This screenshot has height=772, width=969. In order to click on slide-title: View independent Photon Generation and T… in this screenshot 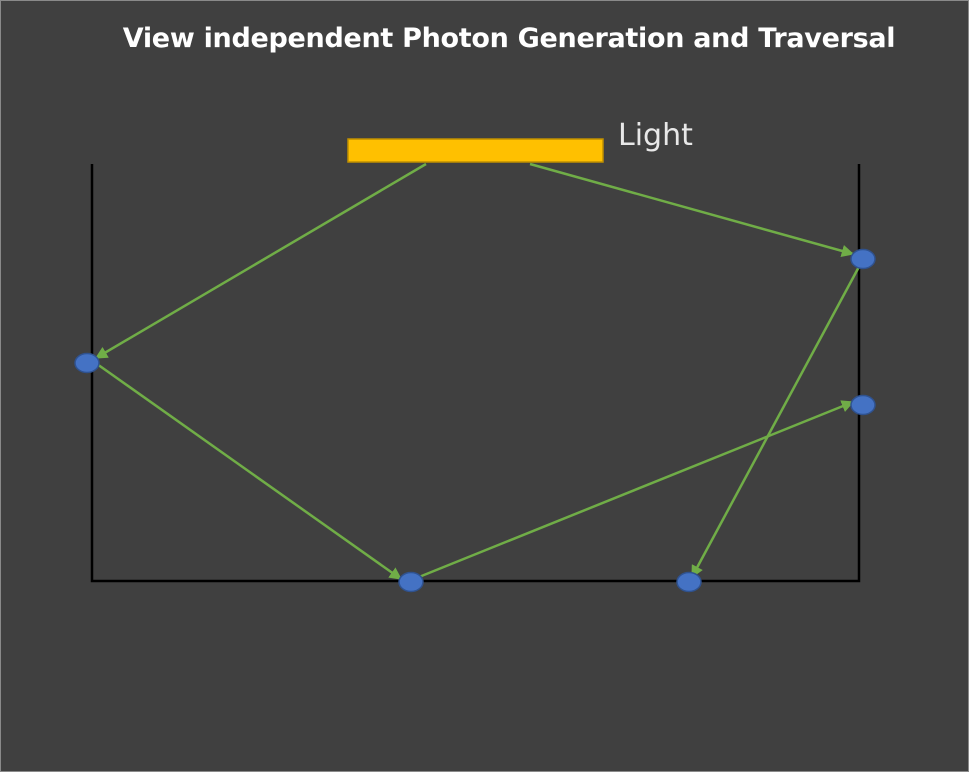, I will do `click(509, 38)`.